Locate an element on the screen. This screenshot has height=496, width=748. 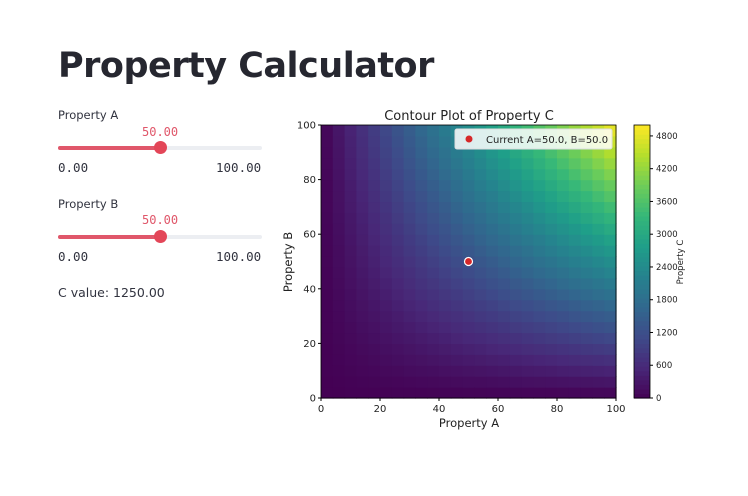
colorbar-tick-label: 2400 is located at coordinates (667, 268).